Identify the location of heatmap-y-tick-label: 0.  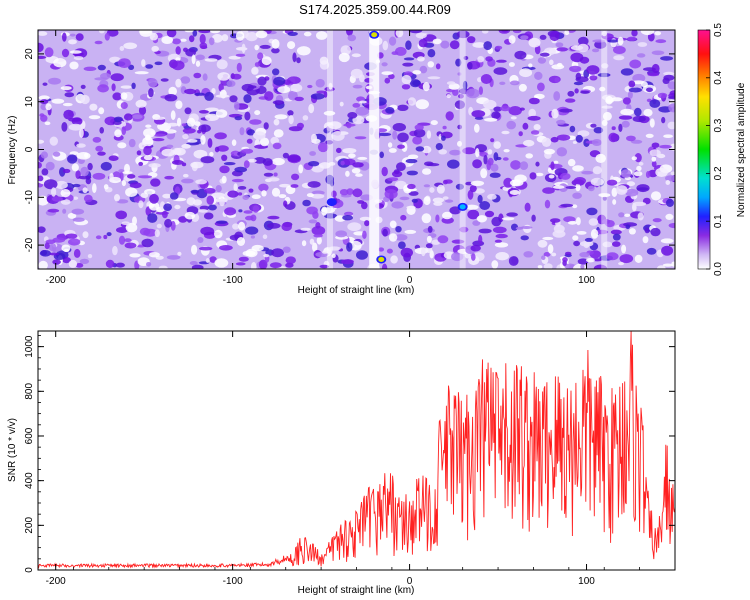
(29, 149).